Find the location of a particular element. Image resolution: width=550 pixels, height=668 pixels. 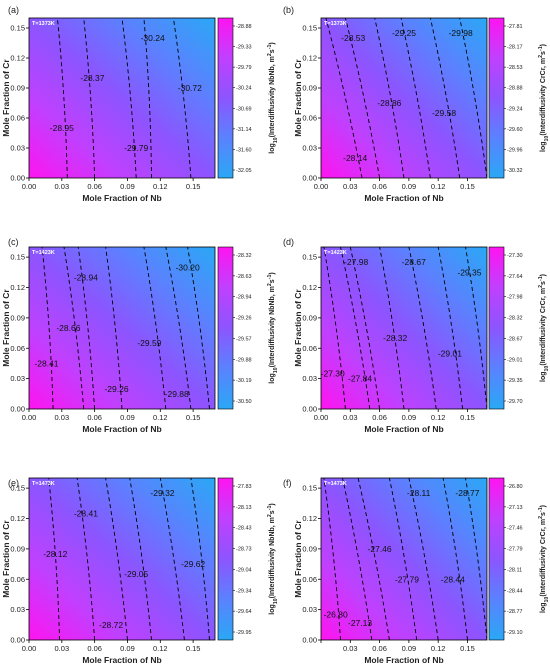

colorbar-tick-label: -27.79 is located at coordinates (515, 550).